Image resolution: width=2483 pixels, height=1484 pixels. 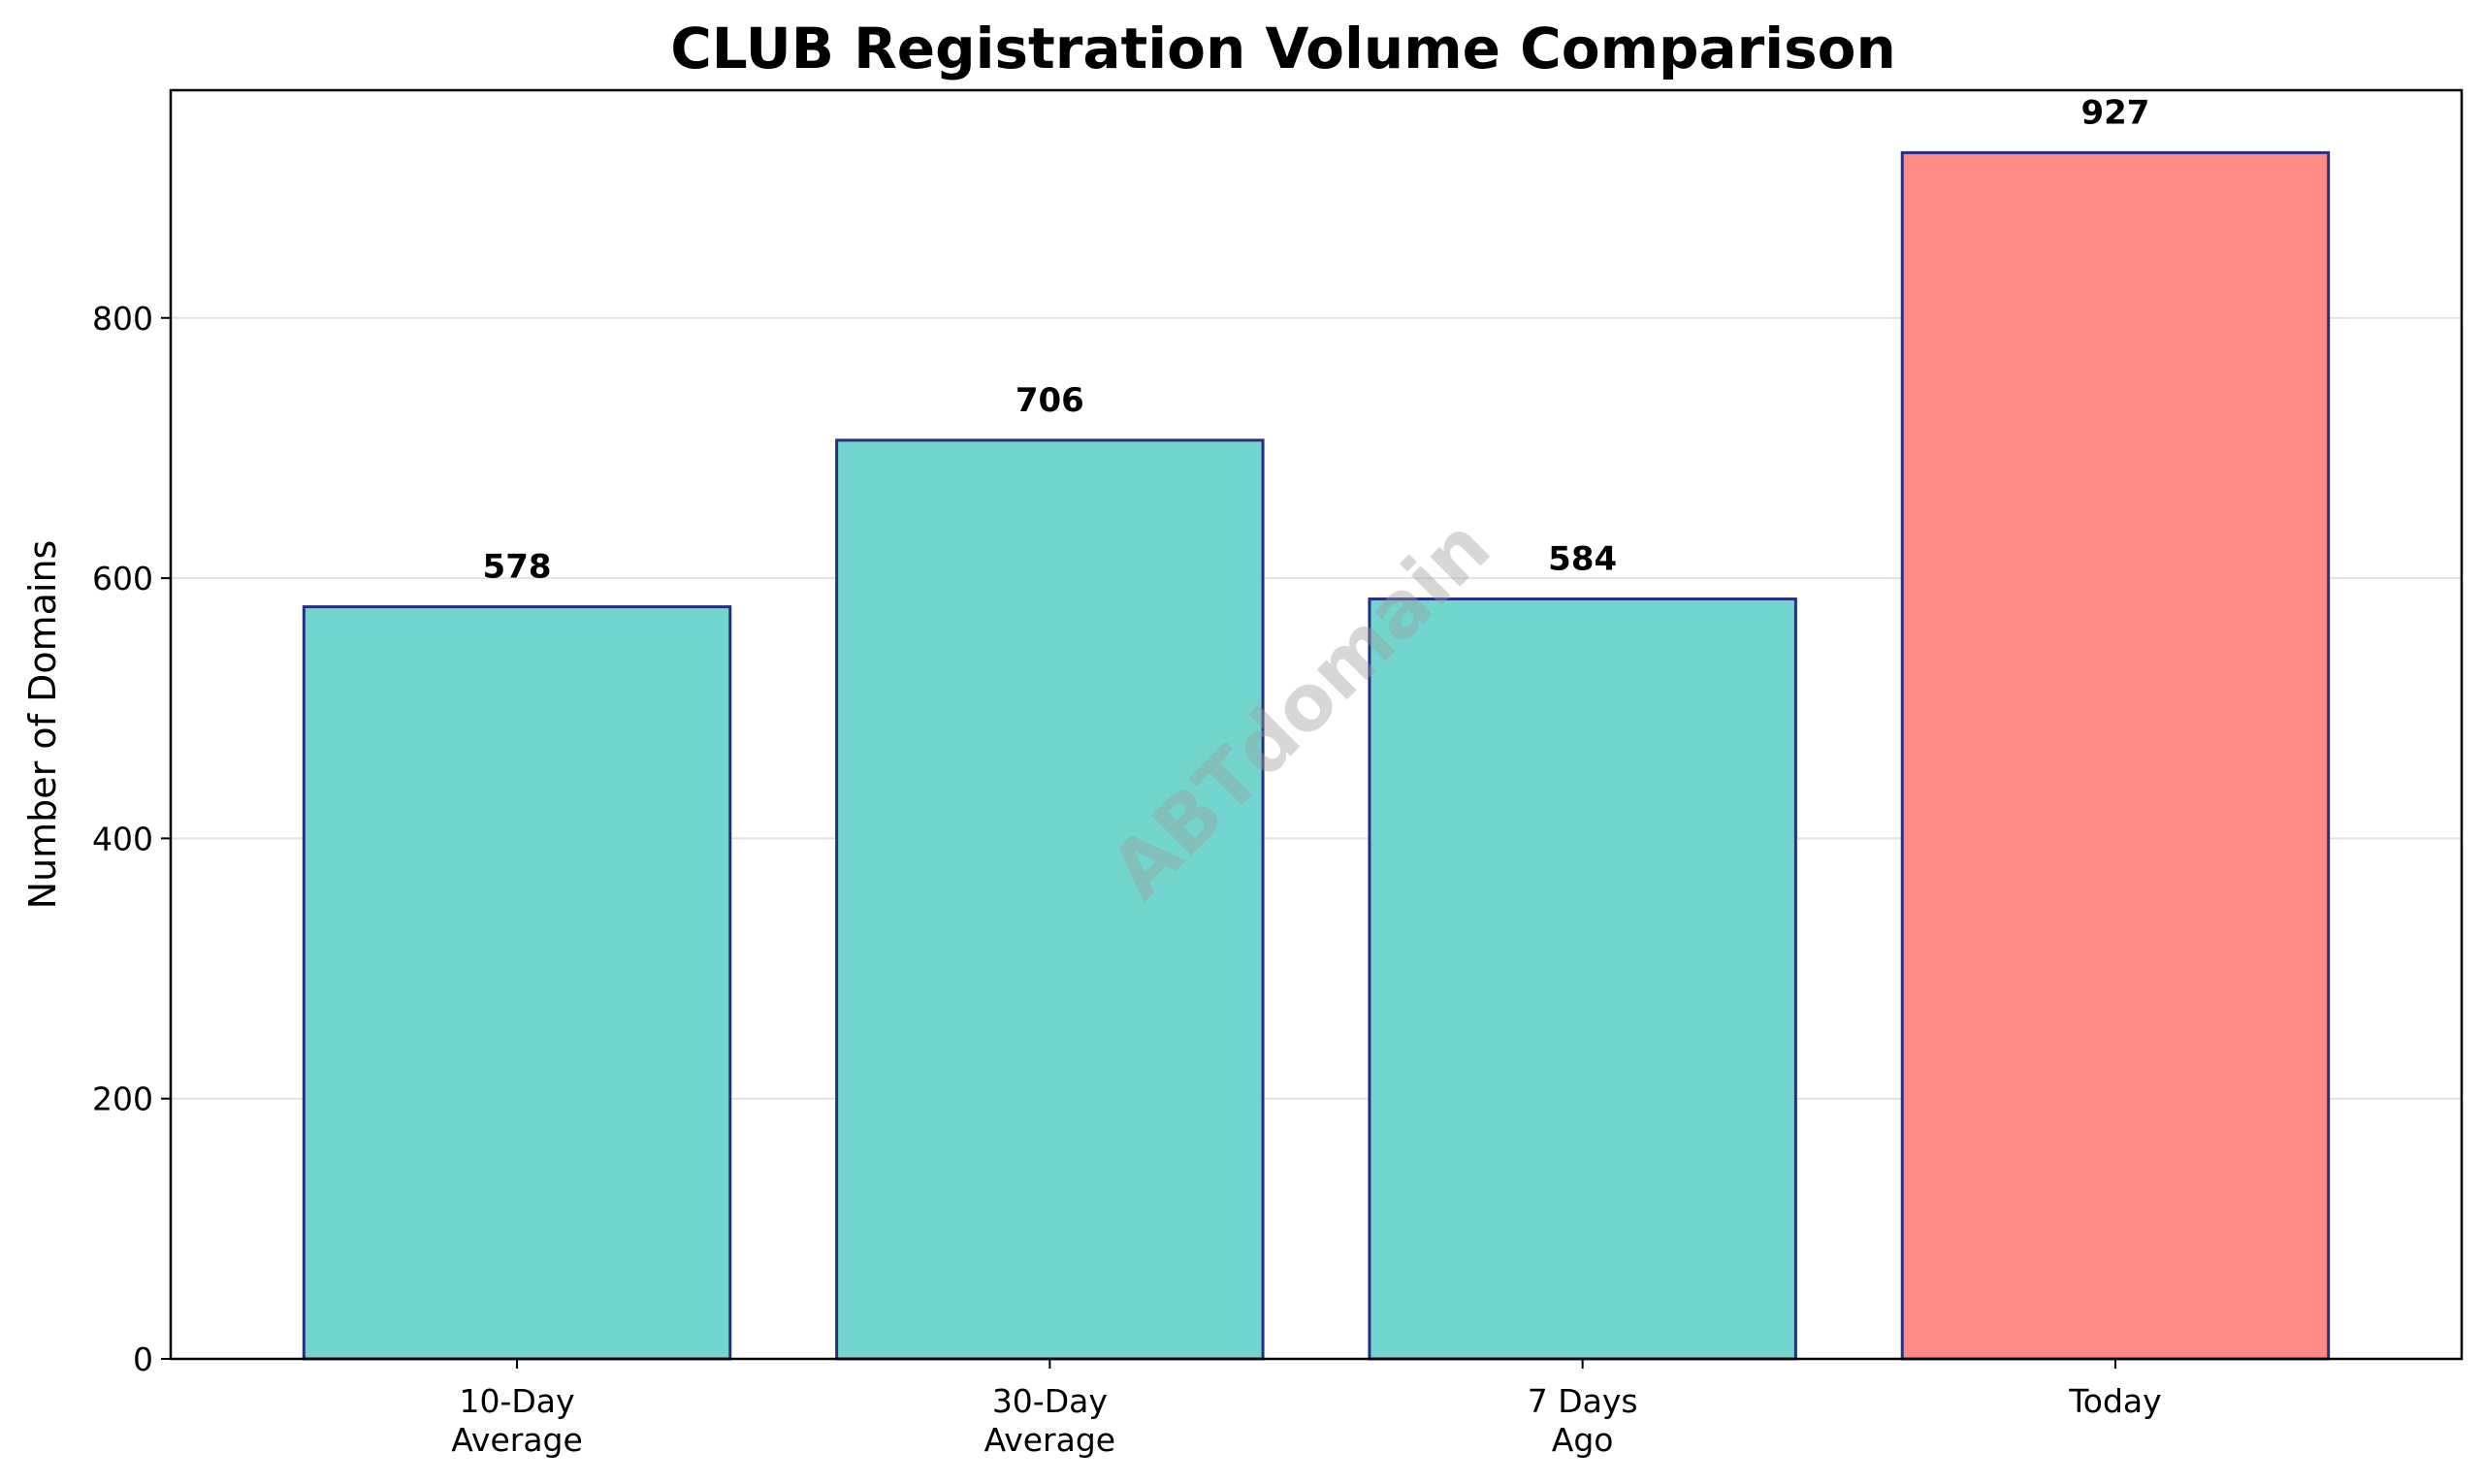 I want to click on bar-value-label: 706, so click(x=1050, y=401).